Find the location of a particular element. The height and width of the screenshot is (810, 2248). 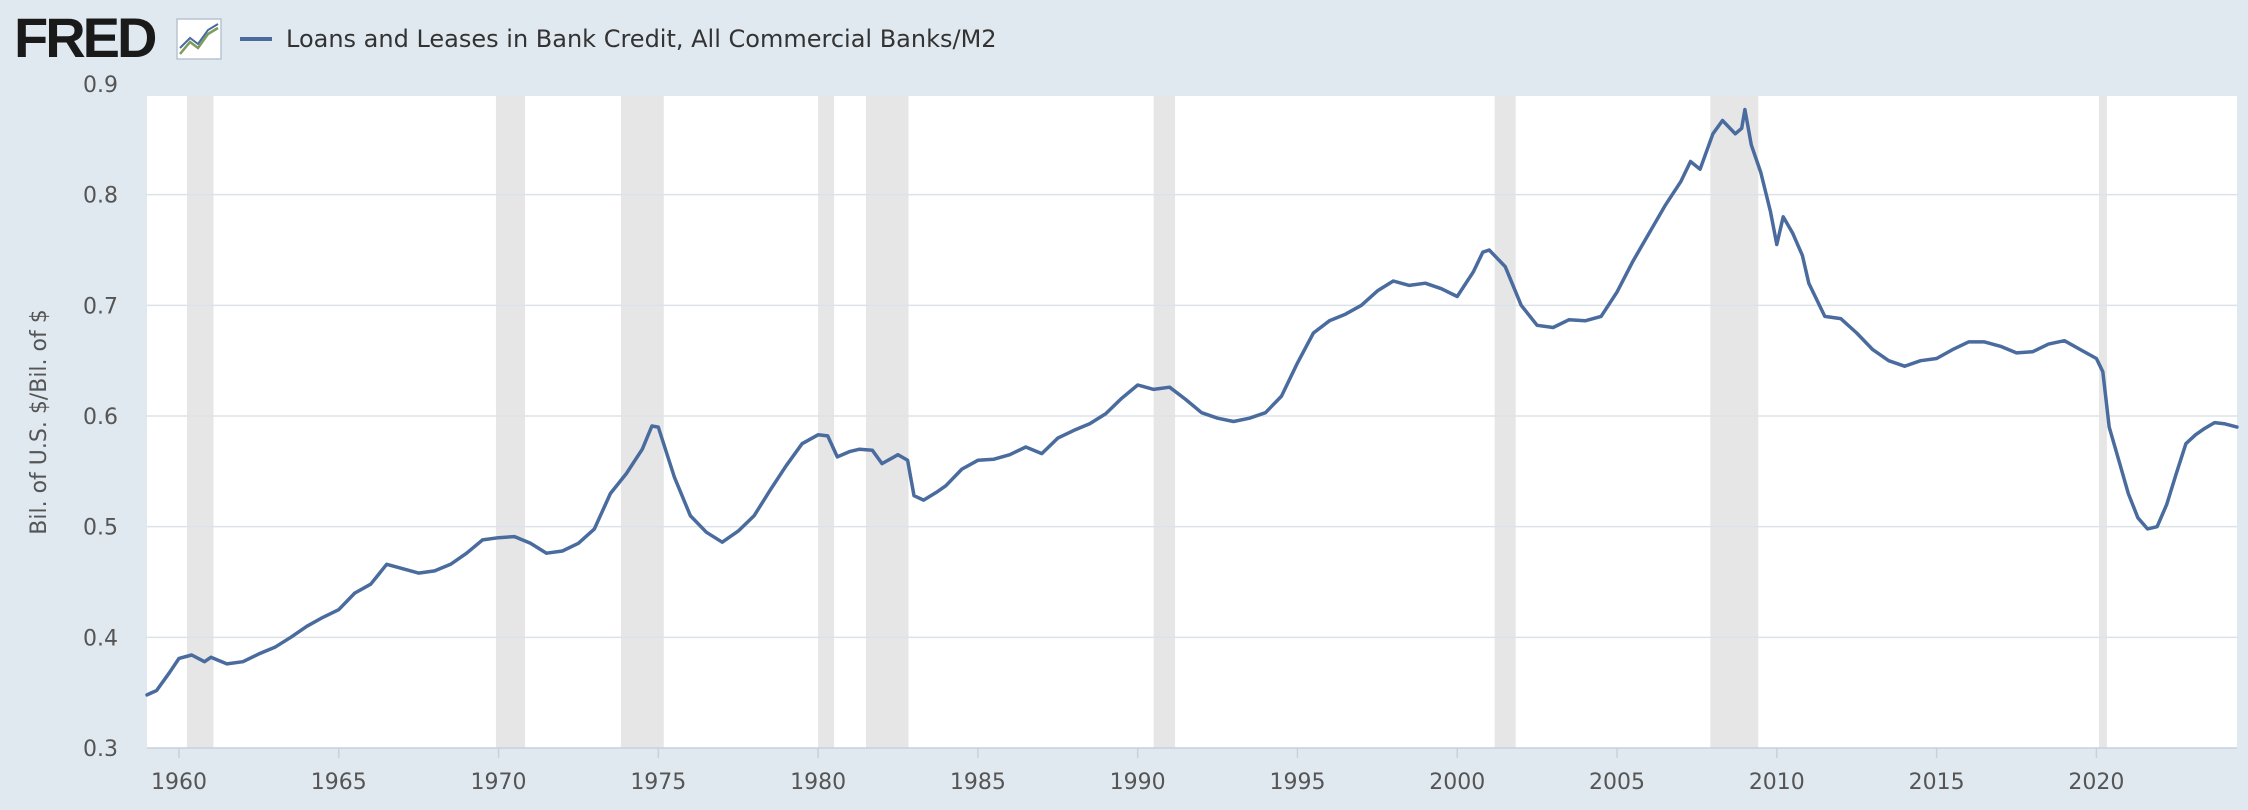

fred-logo: FRED is located at coordinates (85, 37).